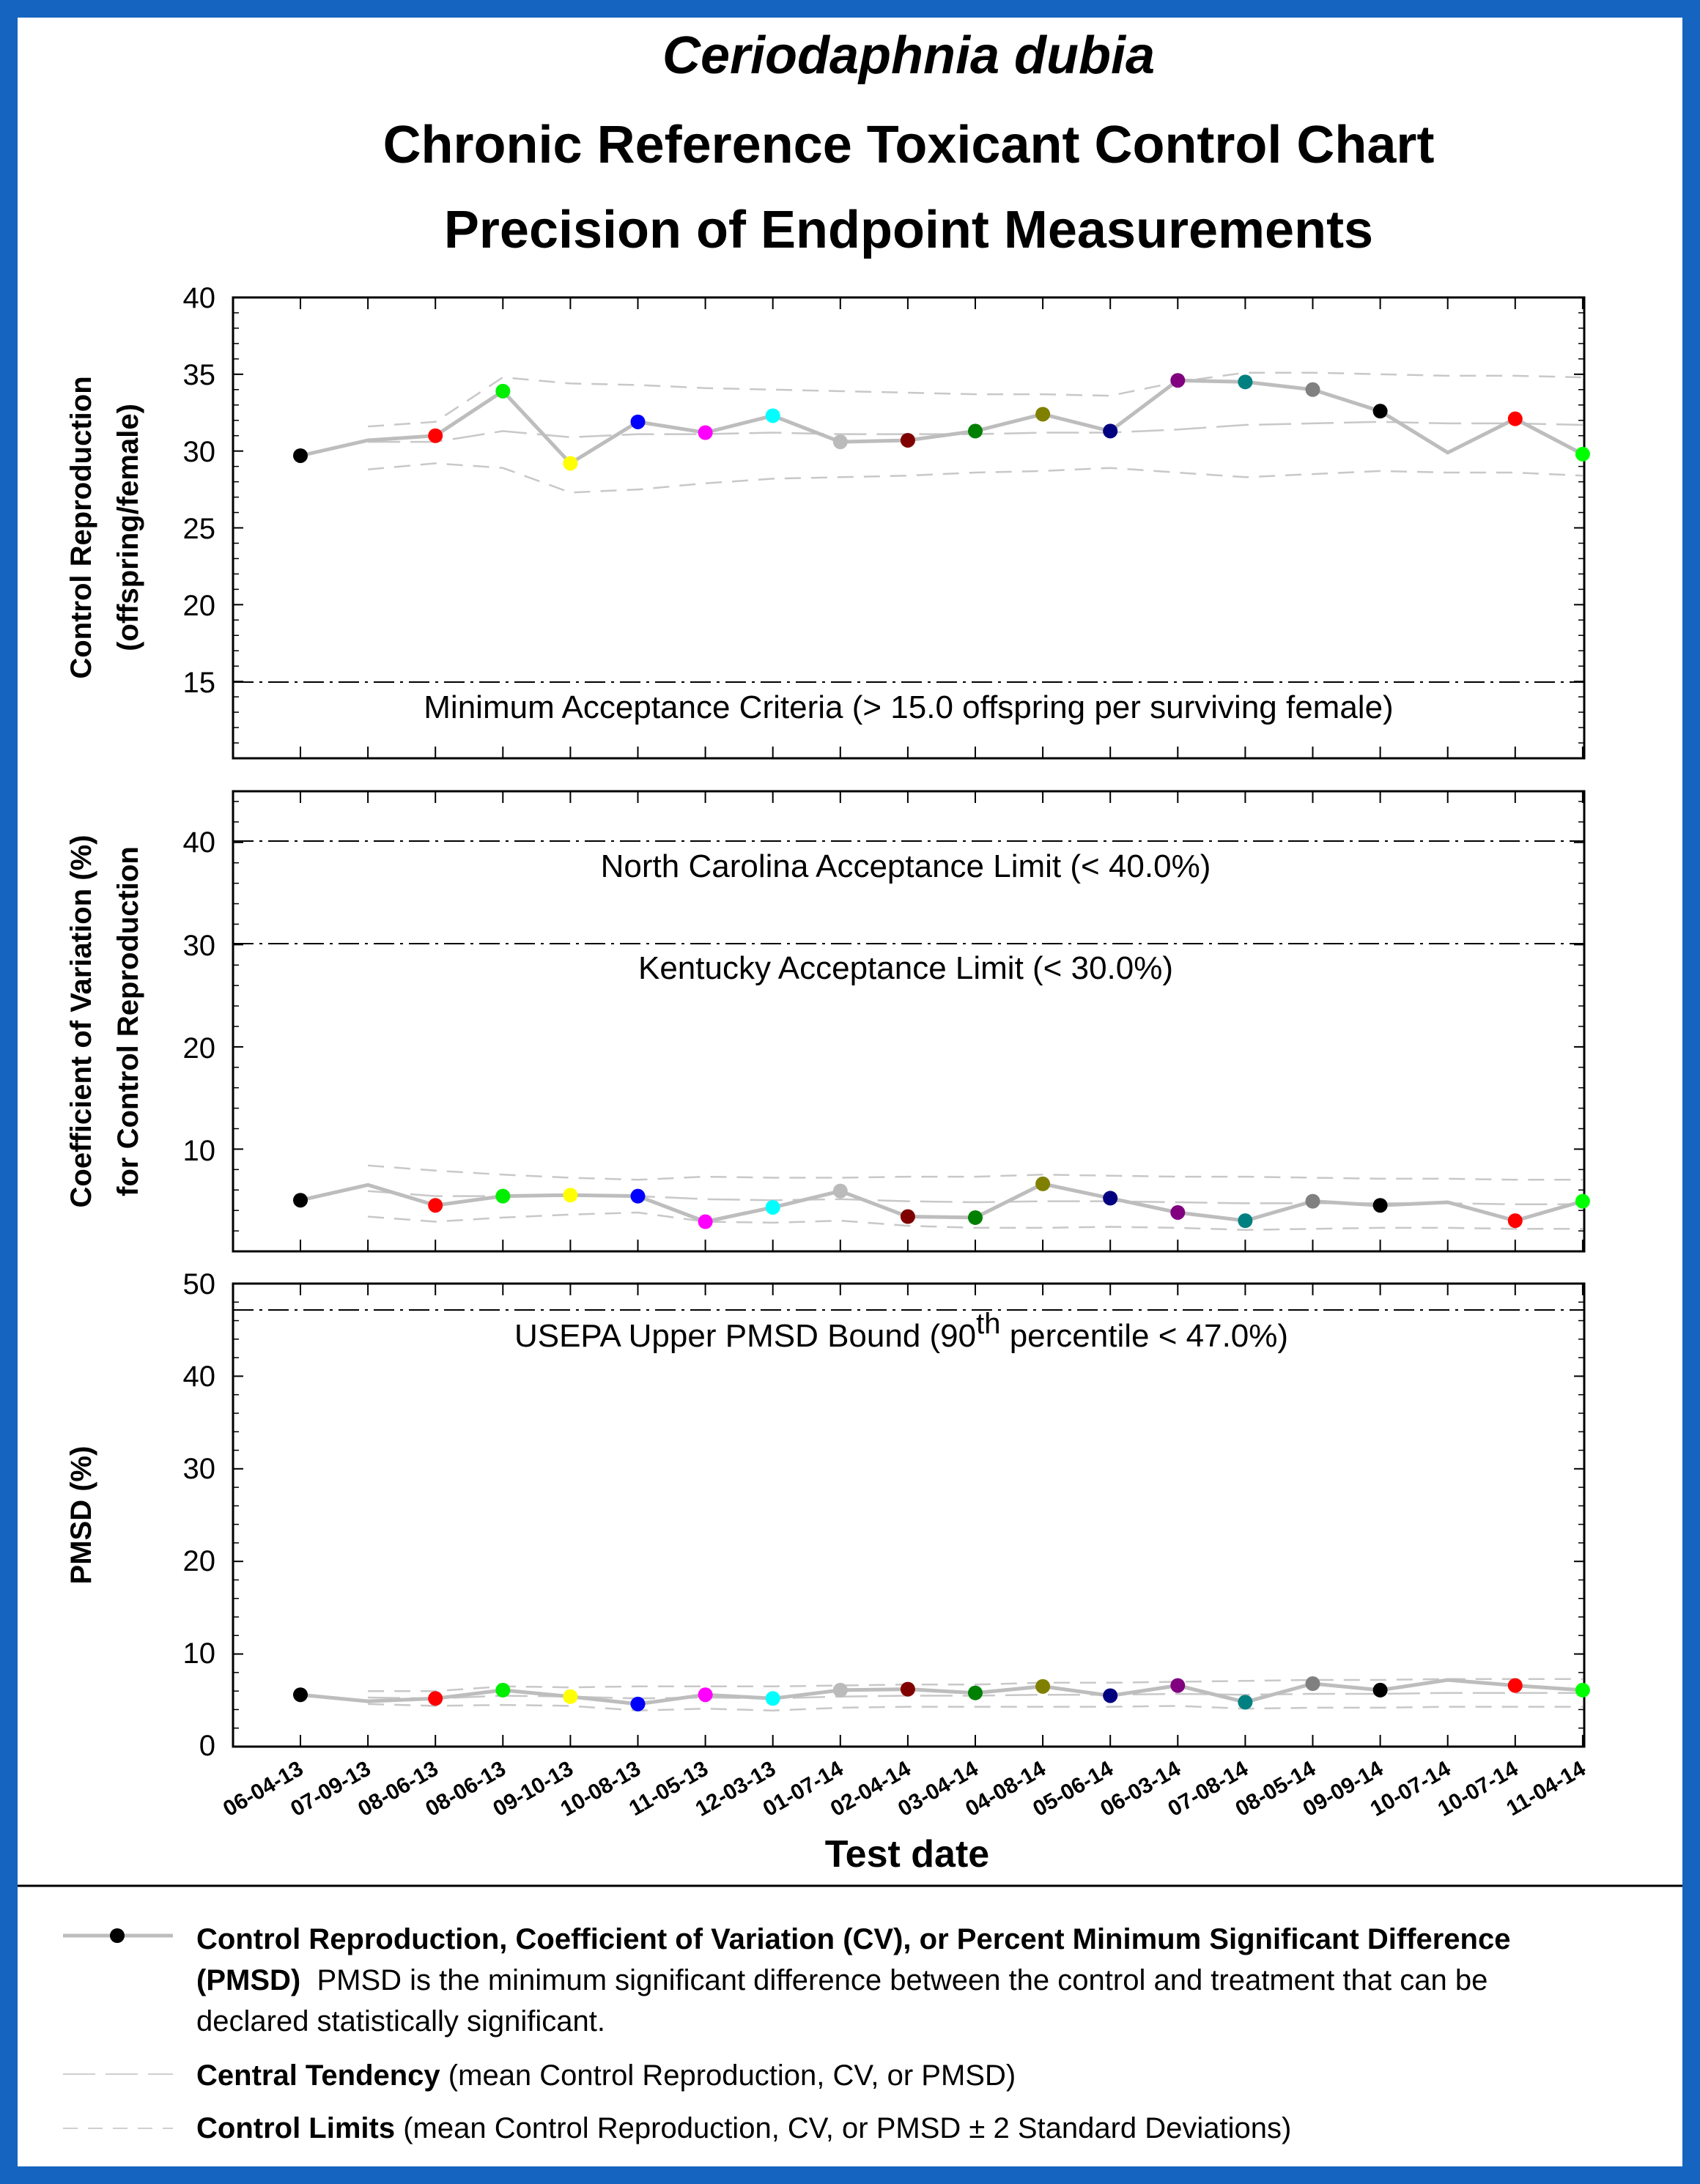 This screenshot has height=2184, width=1700. What do you see at coordinates (908, 230) in the screenshot?
I see `title-line-2: Precision of Endpoint Measurements` at bounding box center [908, 230].